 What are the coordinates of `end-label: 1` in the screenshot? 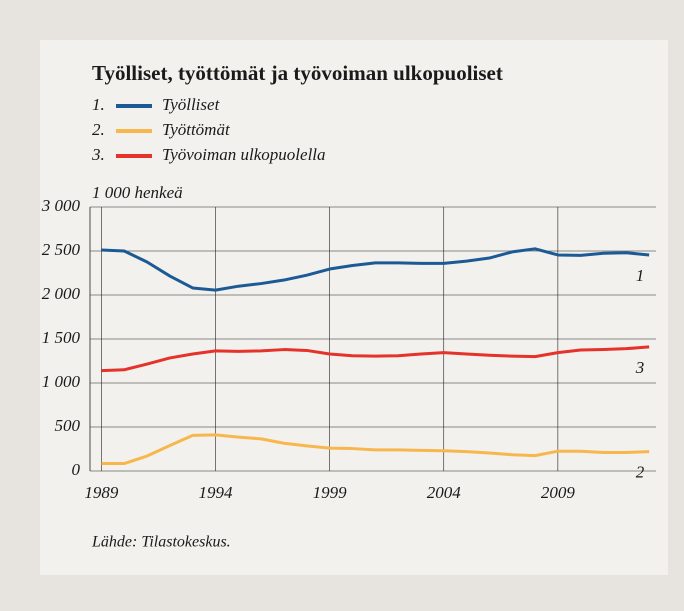 It's located at (640, 275).